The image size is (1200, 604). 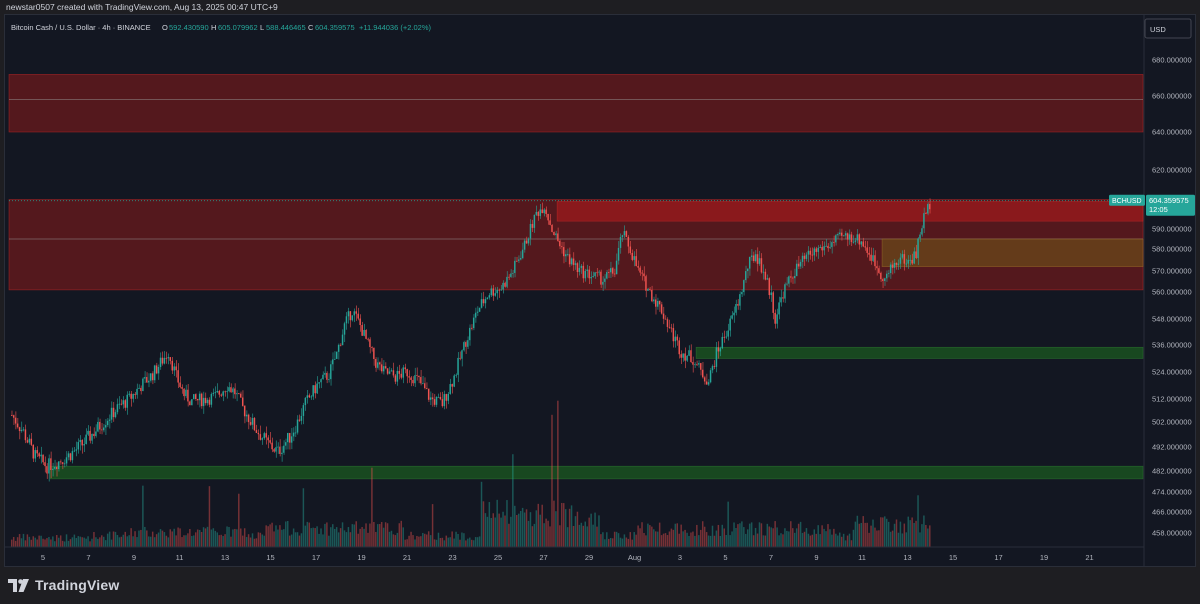 What do you see at coordinates (634, 557) in the screenshot?
I see `time-tick-label: Aug` at bounding box center [634, 557].